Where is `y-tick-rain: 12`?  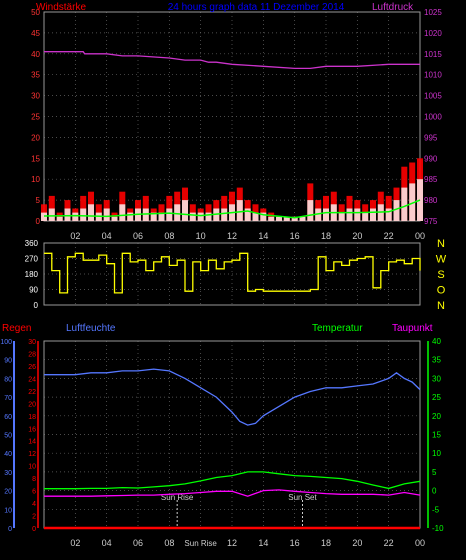
y-tick-rain: 12 is located at coordinates (32, 454).